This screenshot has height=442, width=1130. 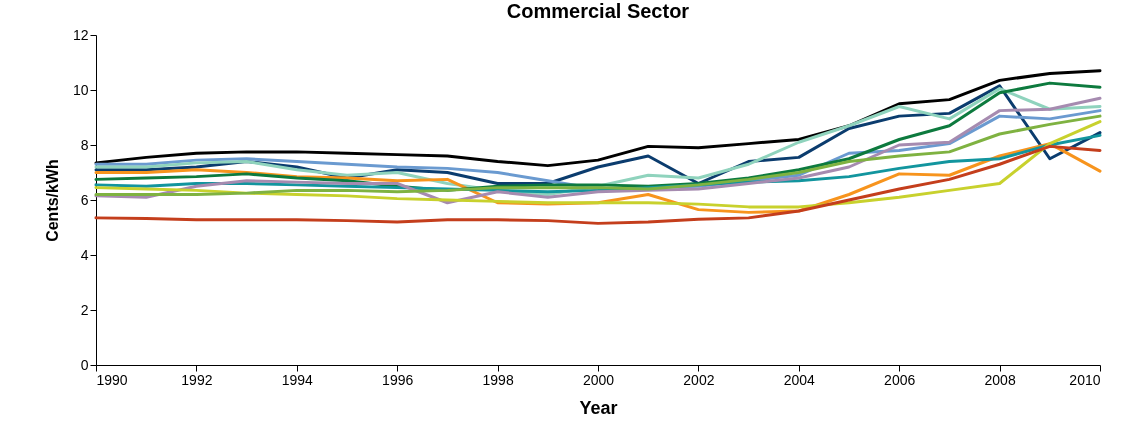 I want to click on x-tick-label: 1994, so click(x=297, y=379).